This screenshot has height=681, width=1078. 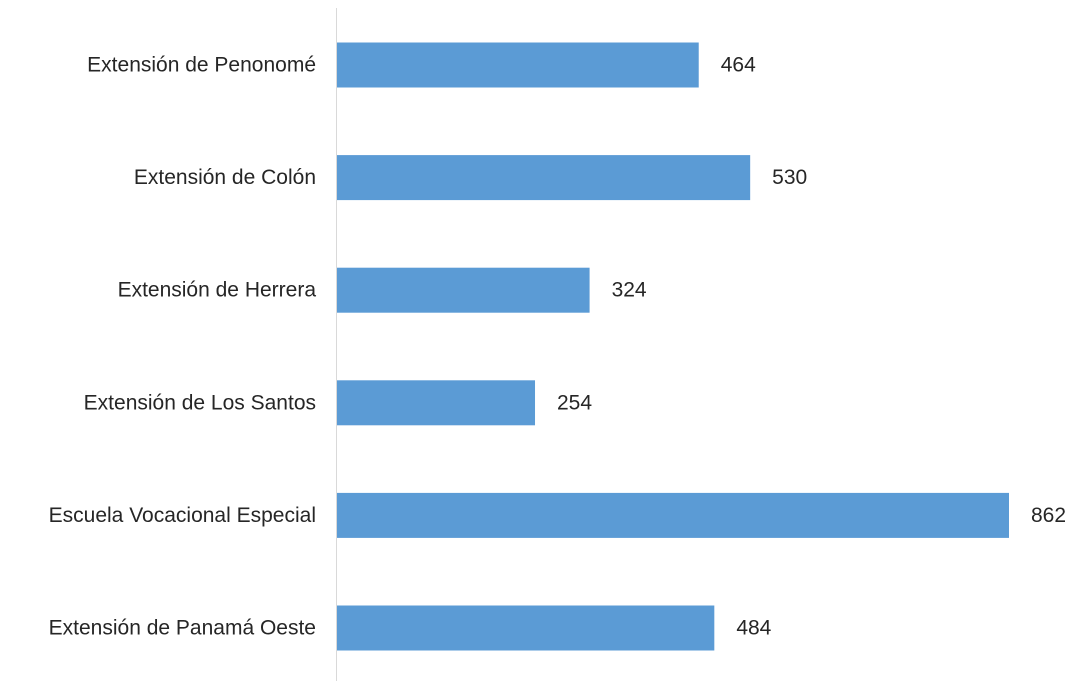 What do you see at coordinates (200, 402) in the screenshot?
I see `category-label-3: Extensión de Los Santos` at bounding box center [200, 402].